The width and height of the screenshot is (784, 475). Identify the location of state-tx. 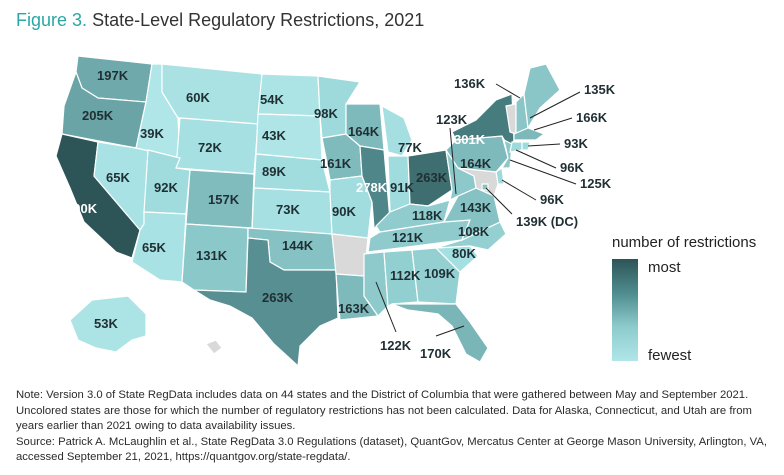
(265, 302).